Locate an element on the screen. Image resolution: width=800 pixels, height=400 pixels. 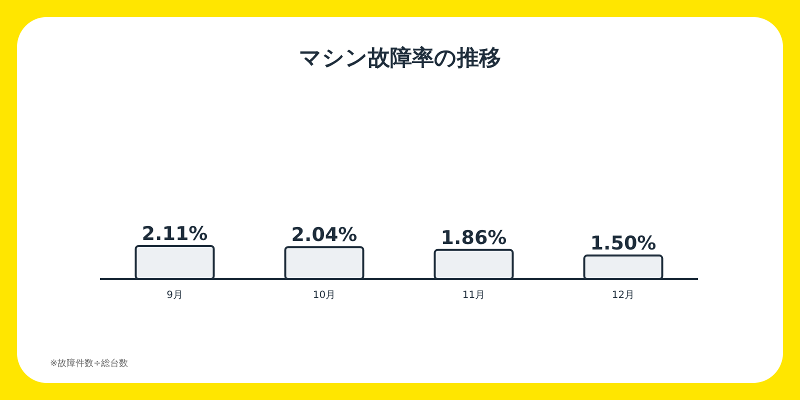
data-label: 2.11% is located at coordinates (175, 234).